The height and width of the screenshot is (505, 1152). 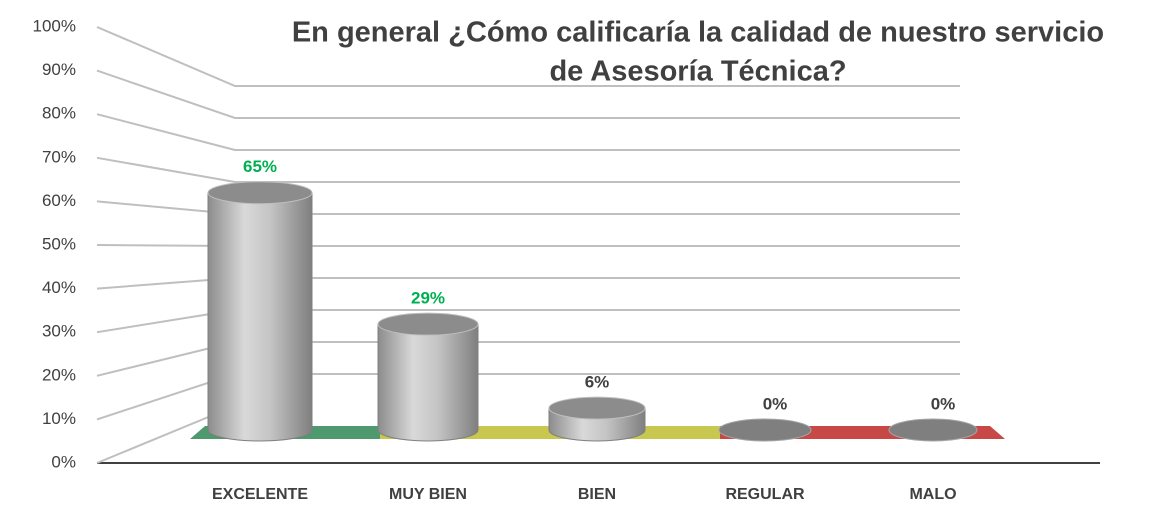 What do you see at coordinates (59, 200) in the screenshot?
I see `y-tick-label: 60%` at bounding box center [59, 200].